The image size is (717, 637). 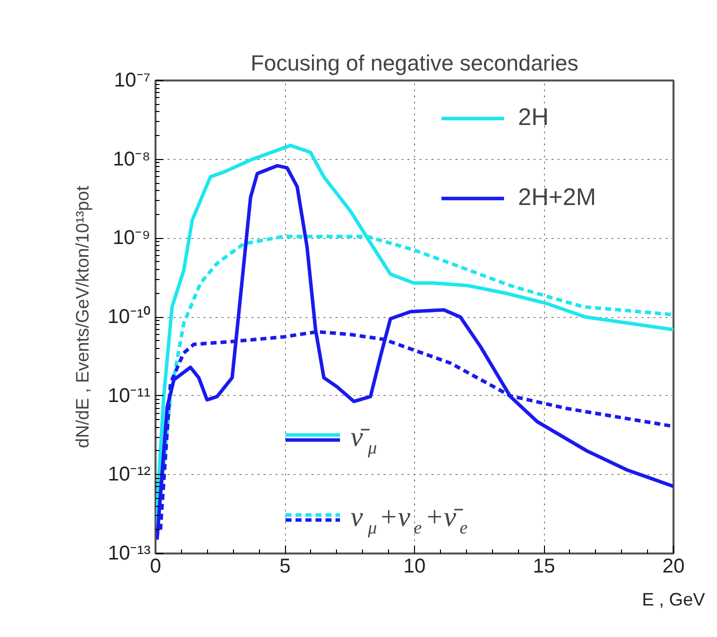 I want to click on y-tick-label: 10⁻⁷, so click(x=132, y=81).